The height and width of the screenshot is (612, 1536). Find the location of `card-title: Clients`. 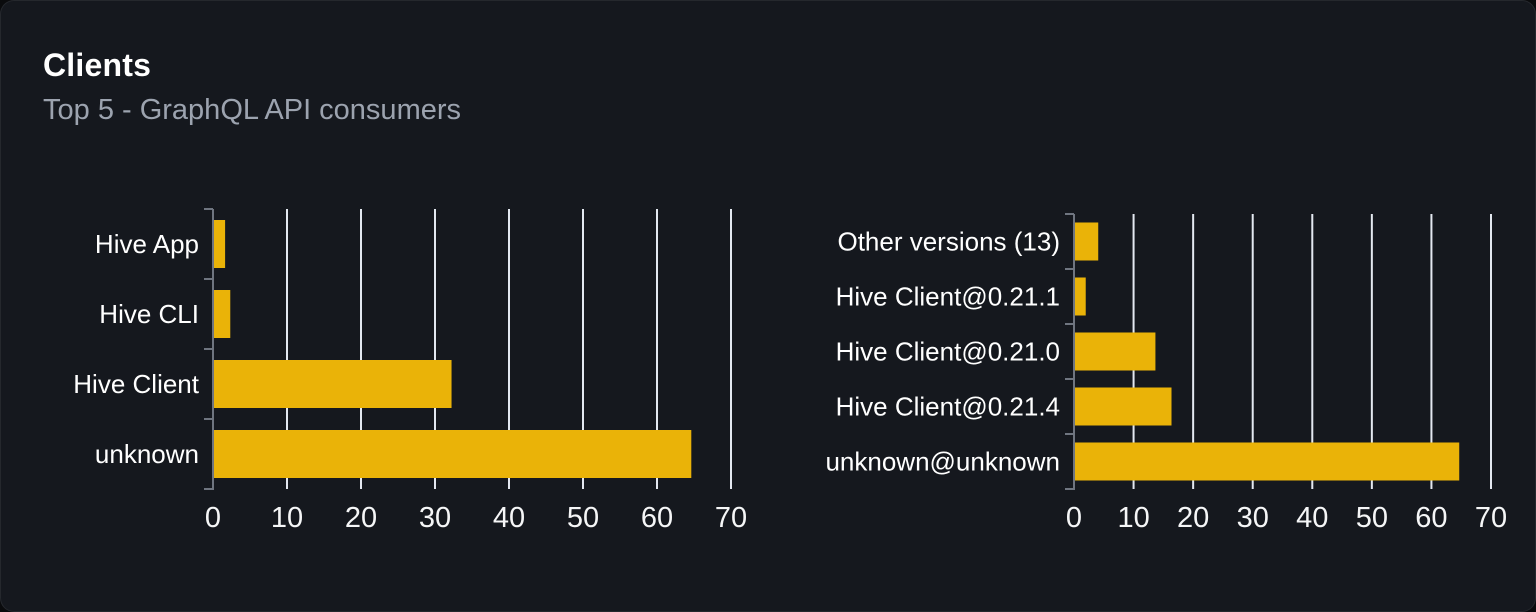

card-title: Clients is located at coordinates (97, 65).